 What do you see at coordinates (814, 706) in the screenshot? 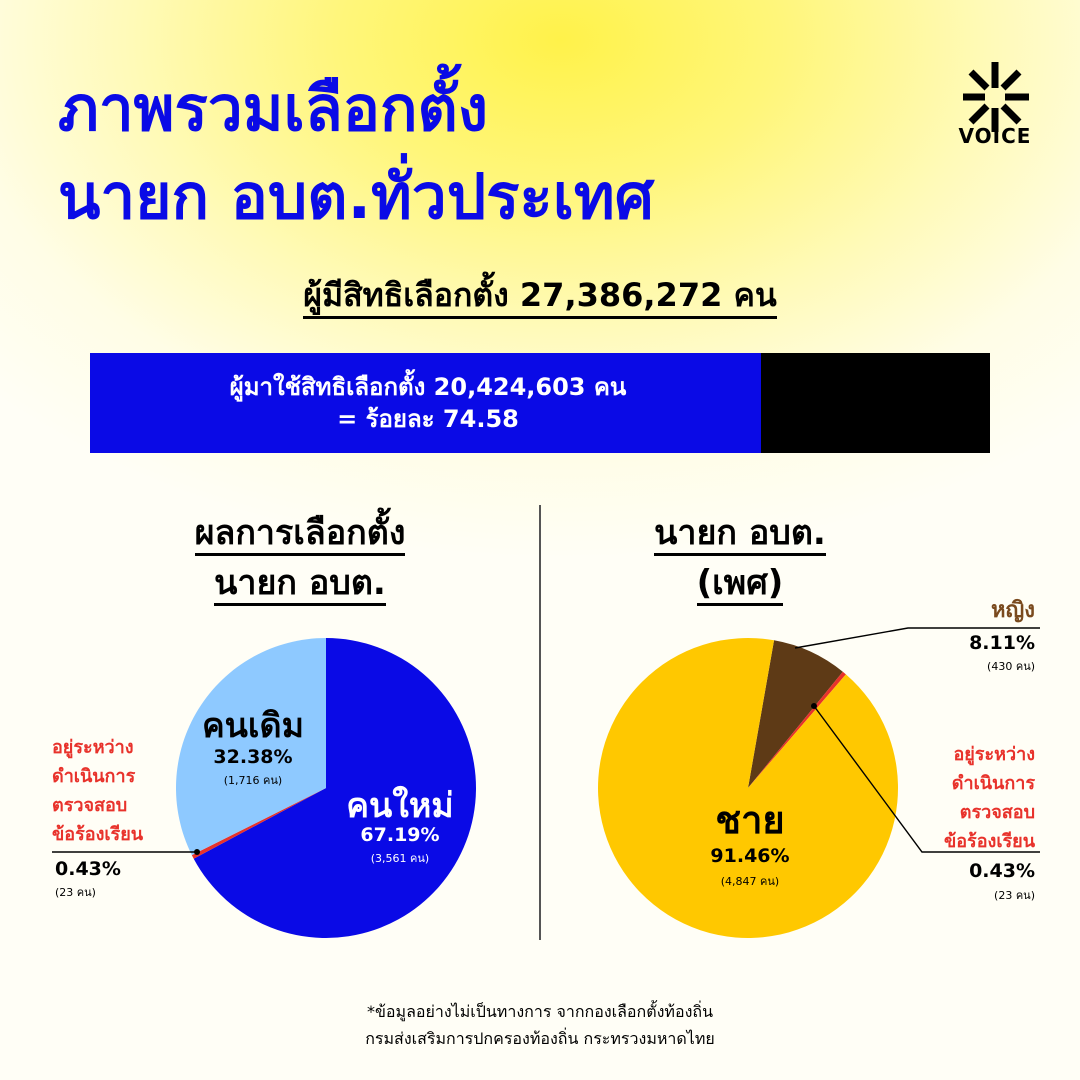
I see `leader-dot-right` at bounding box center [814, 706].